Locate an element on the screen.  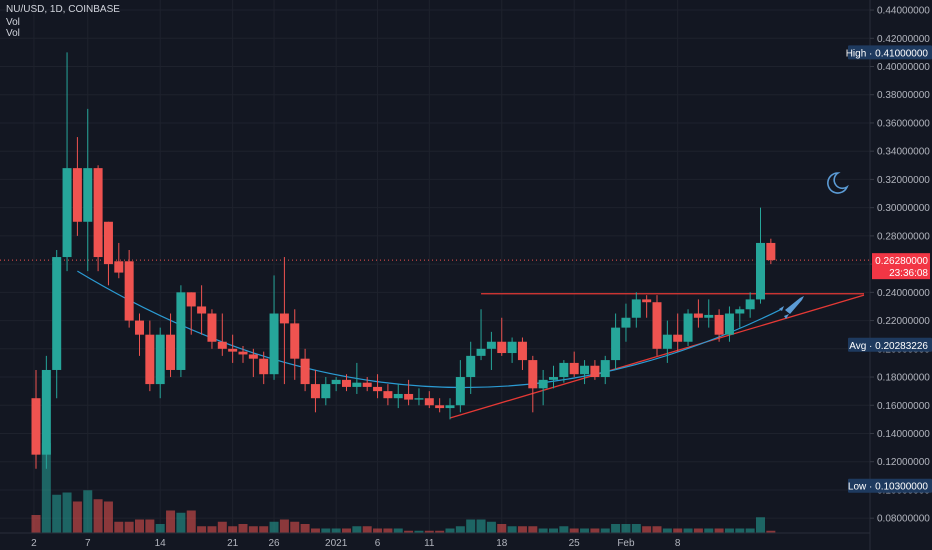
moon-icon is located at coordinates (836, 183).